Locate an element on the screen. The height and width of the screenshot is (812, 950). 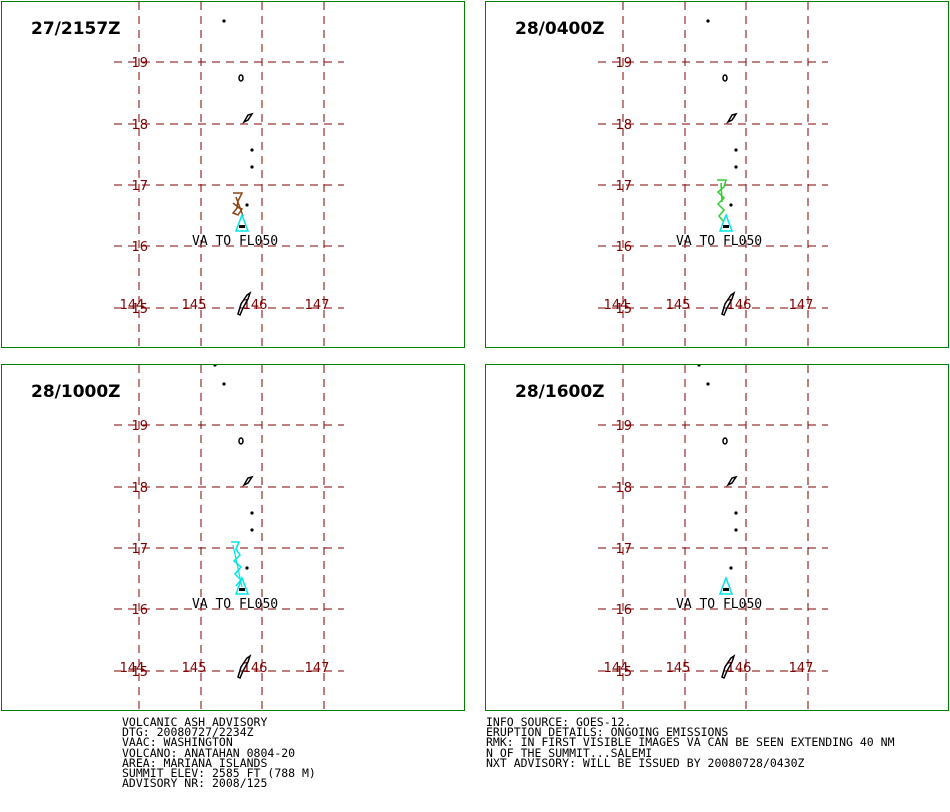
advisory-line: ADVISORY NR: 2008/125 is located at coordinates (195, 783).